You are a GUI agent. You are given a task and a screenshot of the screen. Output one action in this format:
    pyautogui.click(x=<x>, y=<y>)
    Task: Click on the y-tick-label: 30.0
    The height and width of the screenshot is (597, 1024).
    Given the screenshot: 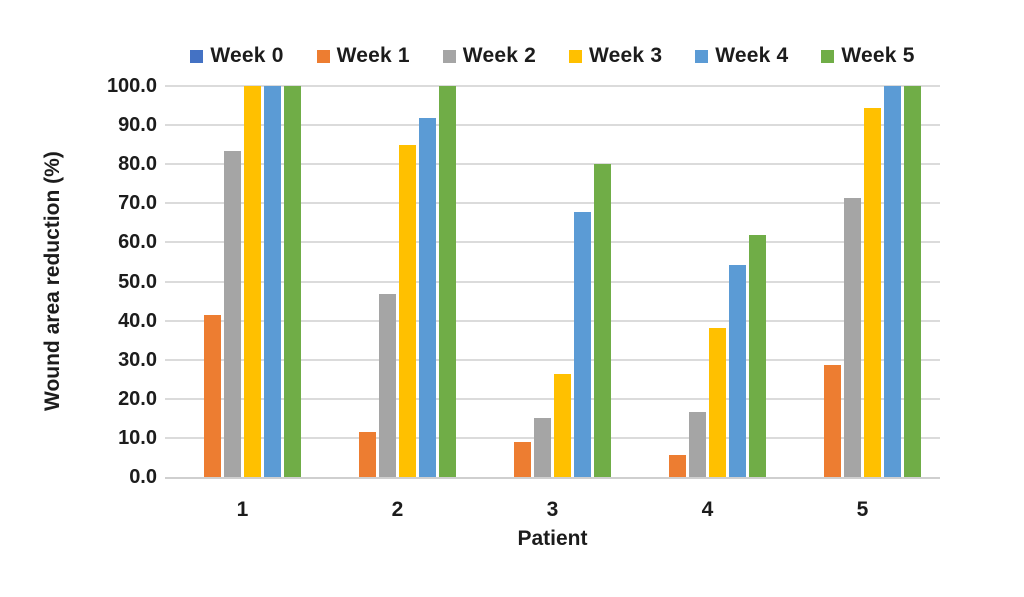 What is the action you would take?
    pyautogui.click(x=137, y=359)
    